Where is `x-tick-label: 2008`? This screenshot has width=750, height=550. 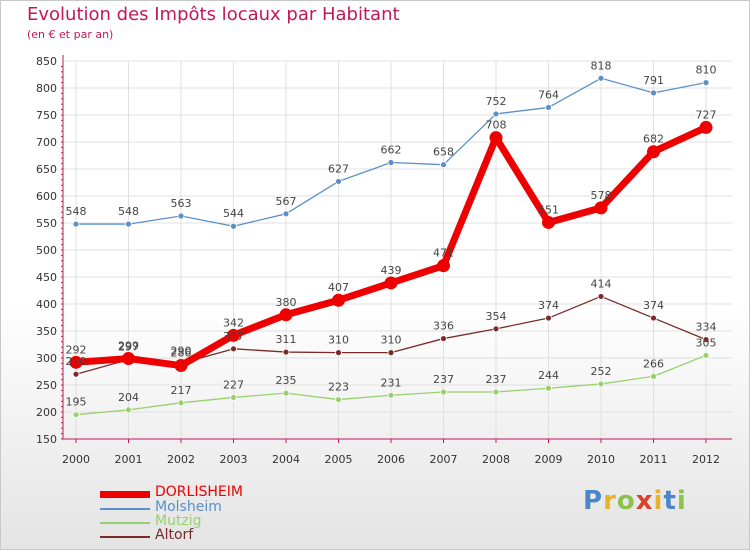 x-tick-label: 2008 is located at coordinates (496, 459).